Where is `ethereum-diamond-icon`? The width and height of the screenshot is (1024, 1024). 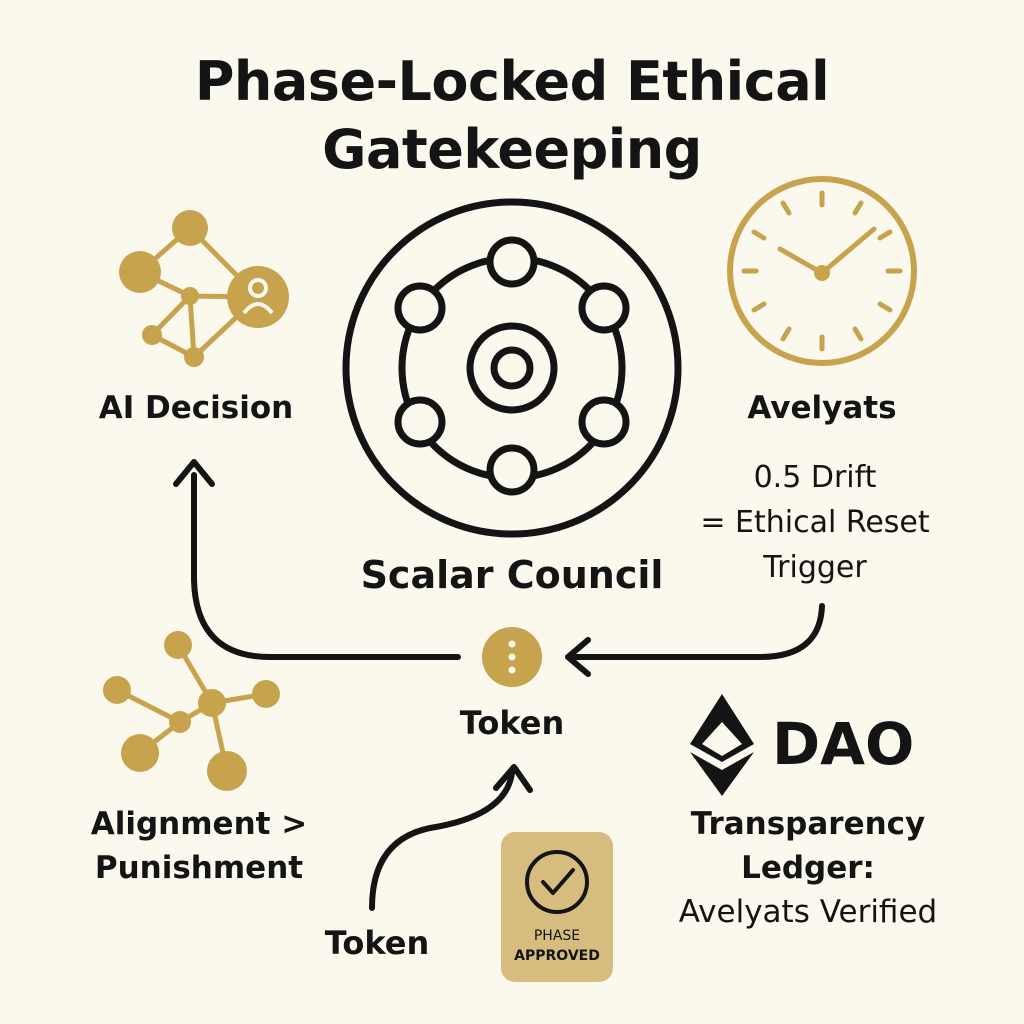 ethereum-diamond-icon is located at coordinates (722, 745).